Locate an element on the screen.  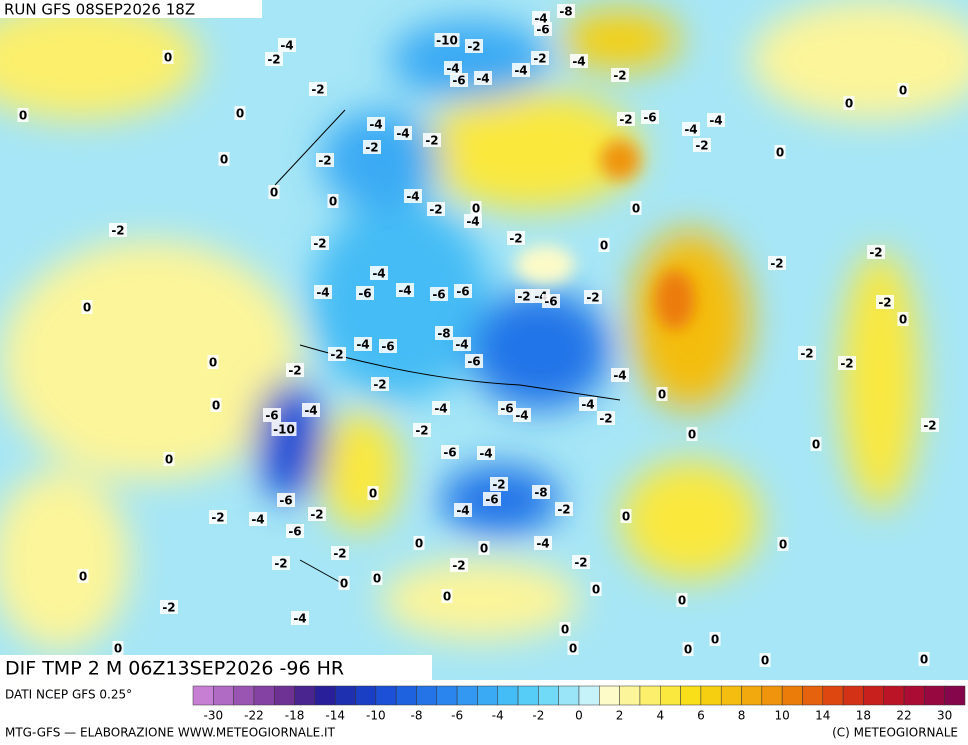
contour-label: -10 is located at coordinates (447, 41).